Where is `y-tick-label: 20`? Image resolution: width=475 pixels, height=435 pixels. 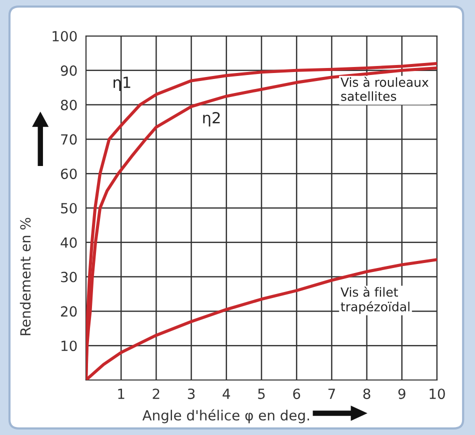
y-tick-label: 20 is located at coordinates (69, 311).